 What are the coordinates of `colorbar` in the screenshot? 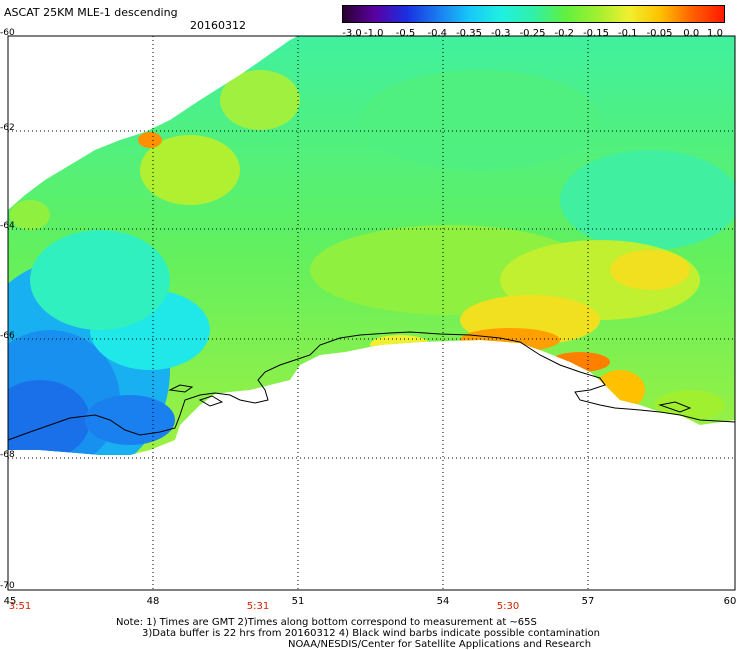 It's located at (533, 14).